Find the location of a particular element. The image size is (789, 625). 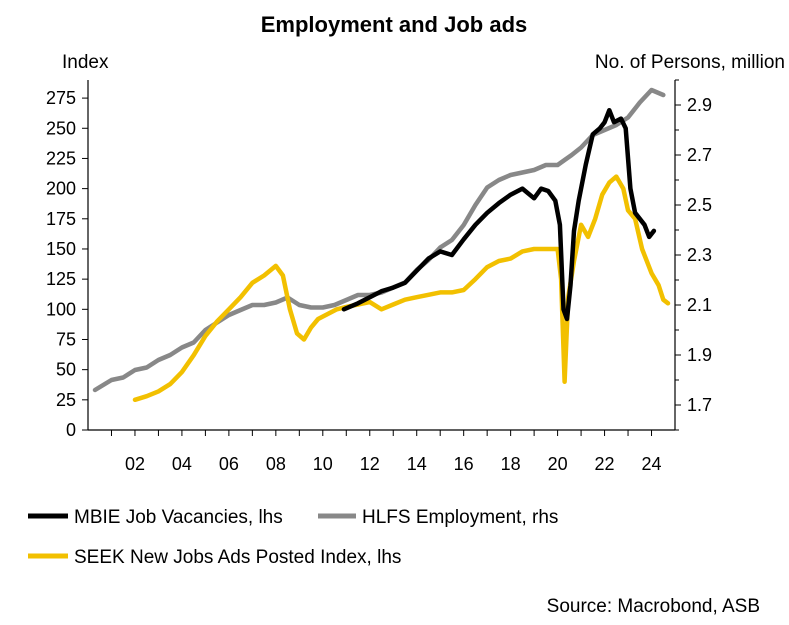

left-tick-label: 125 is located at coordinates (61, 279).